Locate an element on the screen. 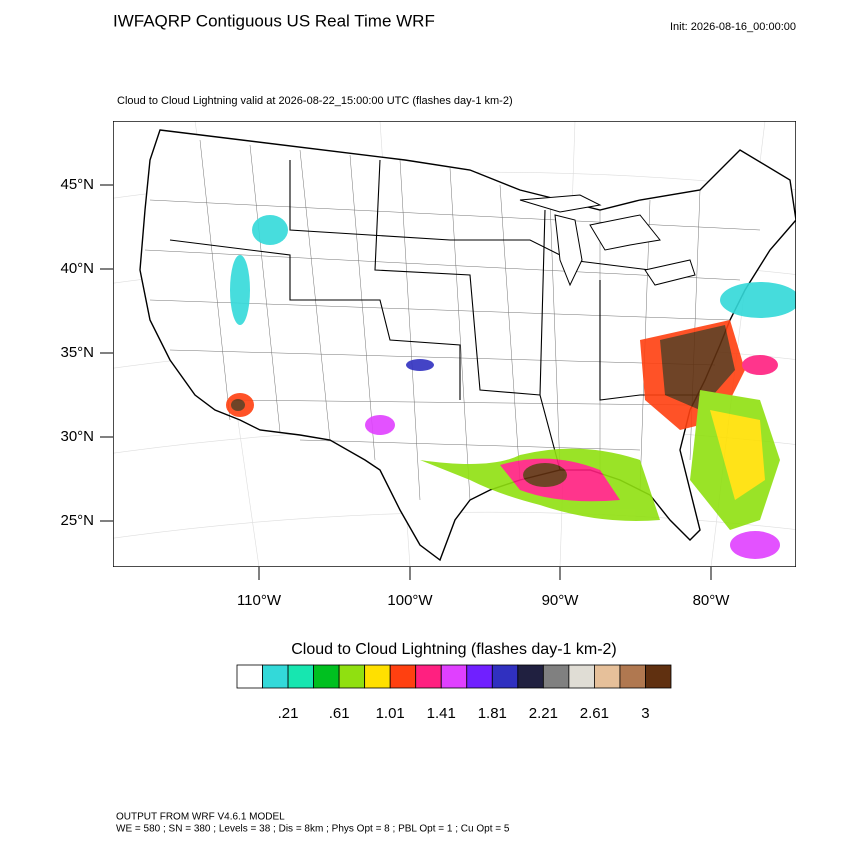 Image resolution: width=850 pixels, height=850 pixels. lon-label: 100°W is located at coordinates (410, 600).